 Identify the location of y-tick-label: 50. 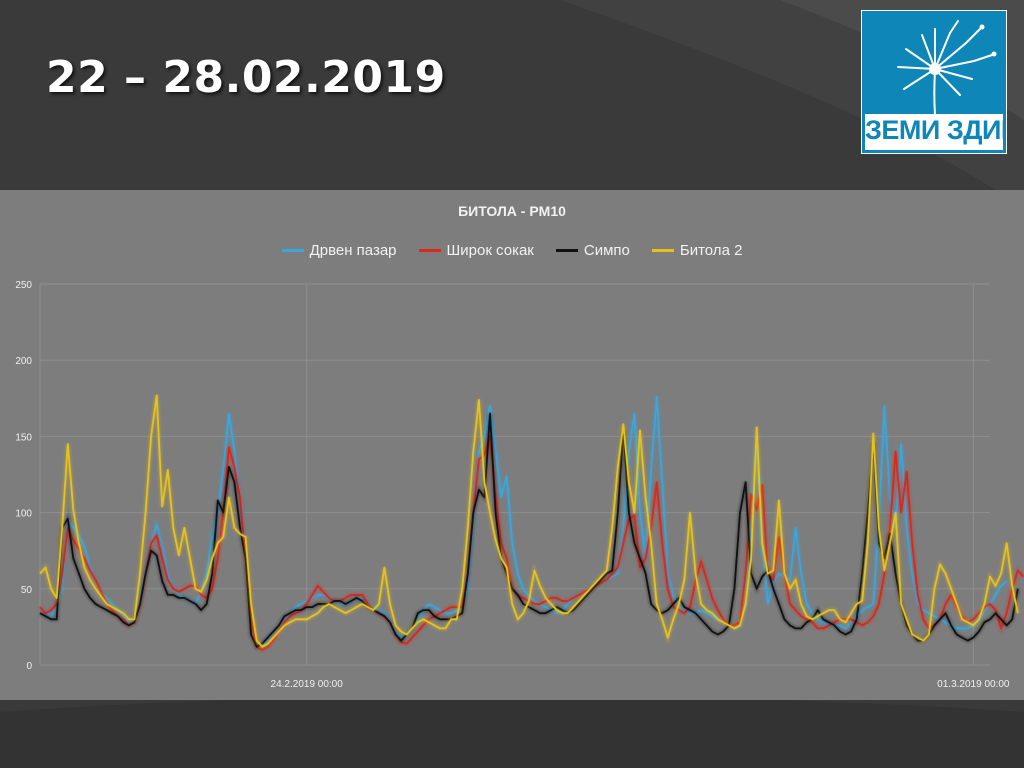
(27, 590).